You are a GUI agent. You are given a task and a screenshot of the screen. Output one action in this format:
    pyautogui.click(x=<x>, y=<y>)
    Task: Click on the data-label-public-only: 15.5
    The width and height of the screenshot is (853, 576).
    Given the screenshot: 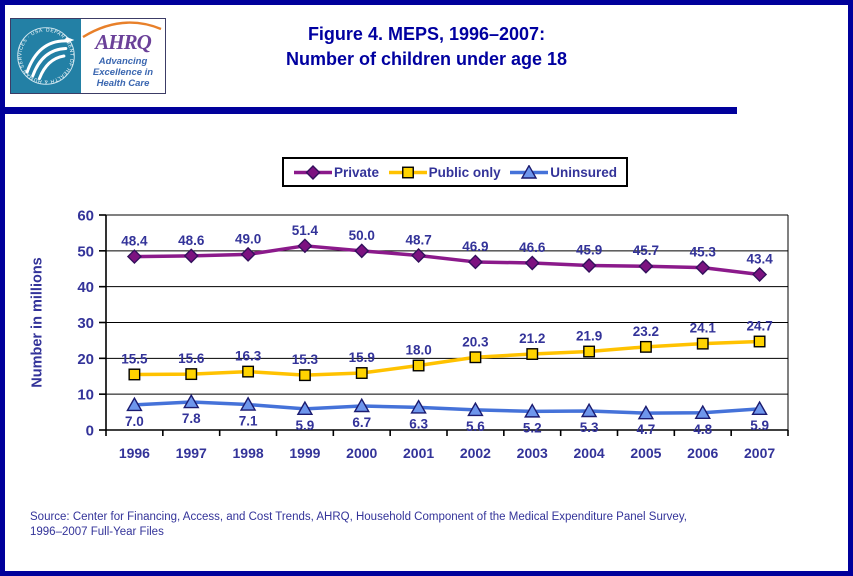 What is the action you would take?
    pyautogui.click(x=134, y=358)
    